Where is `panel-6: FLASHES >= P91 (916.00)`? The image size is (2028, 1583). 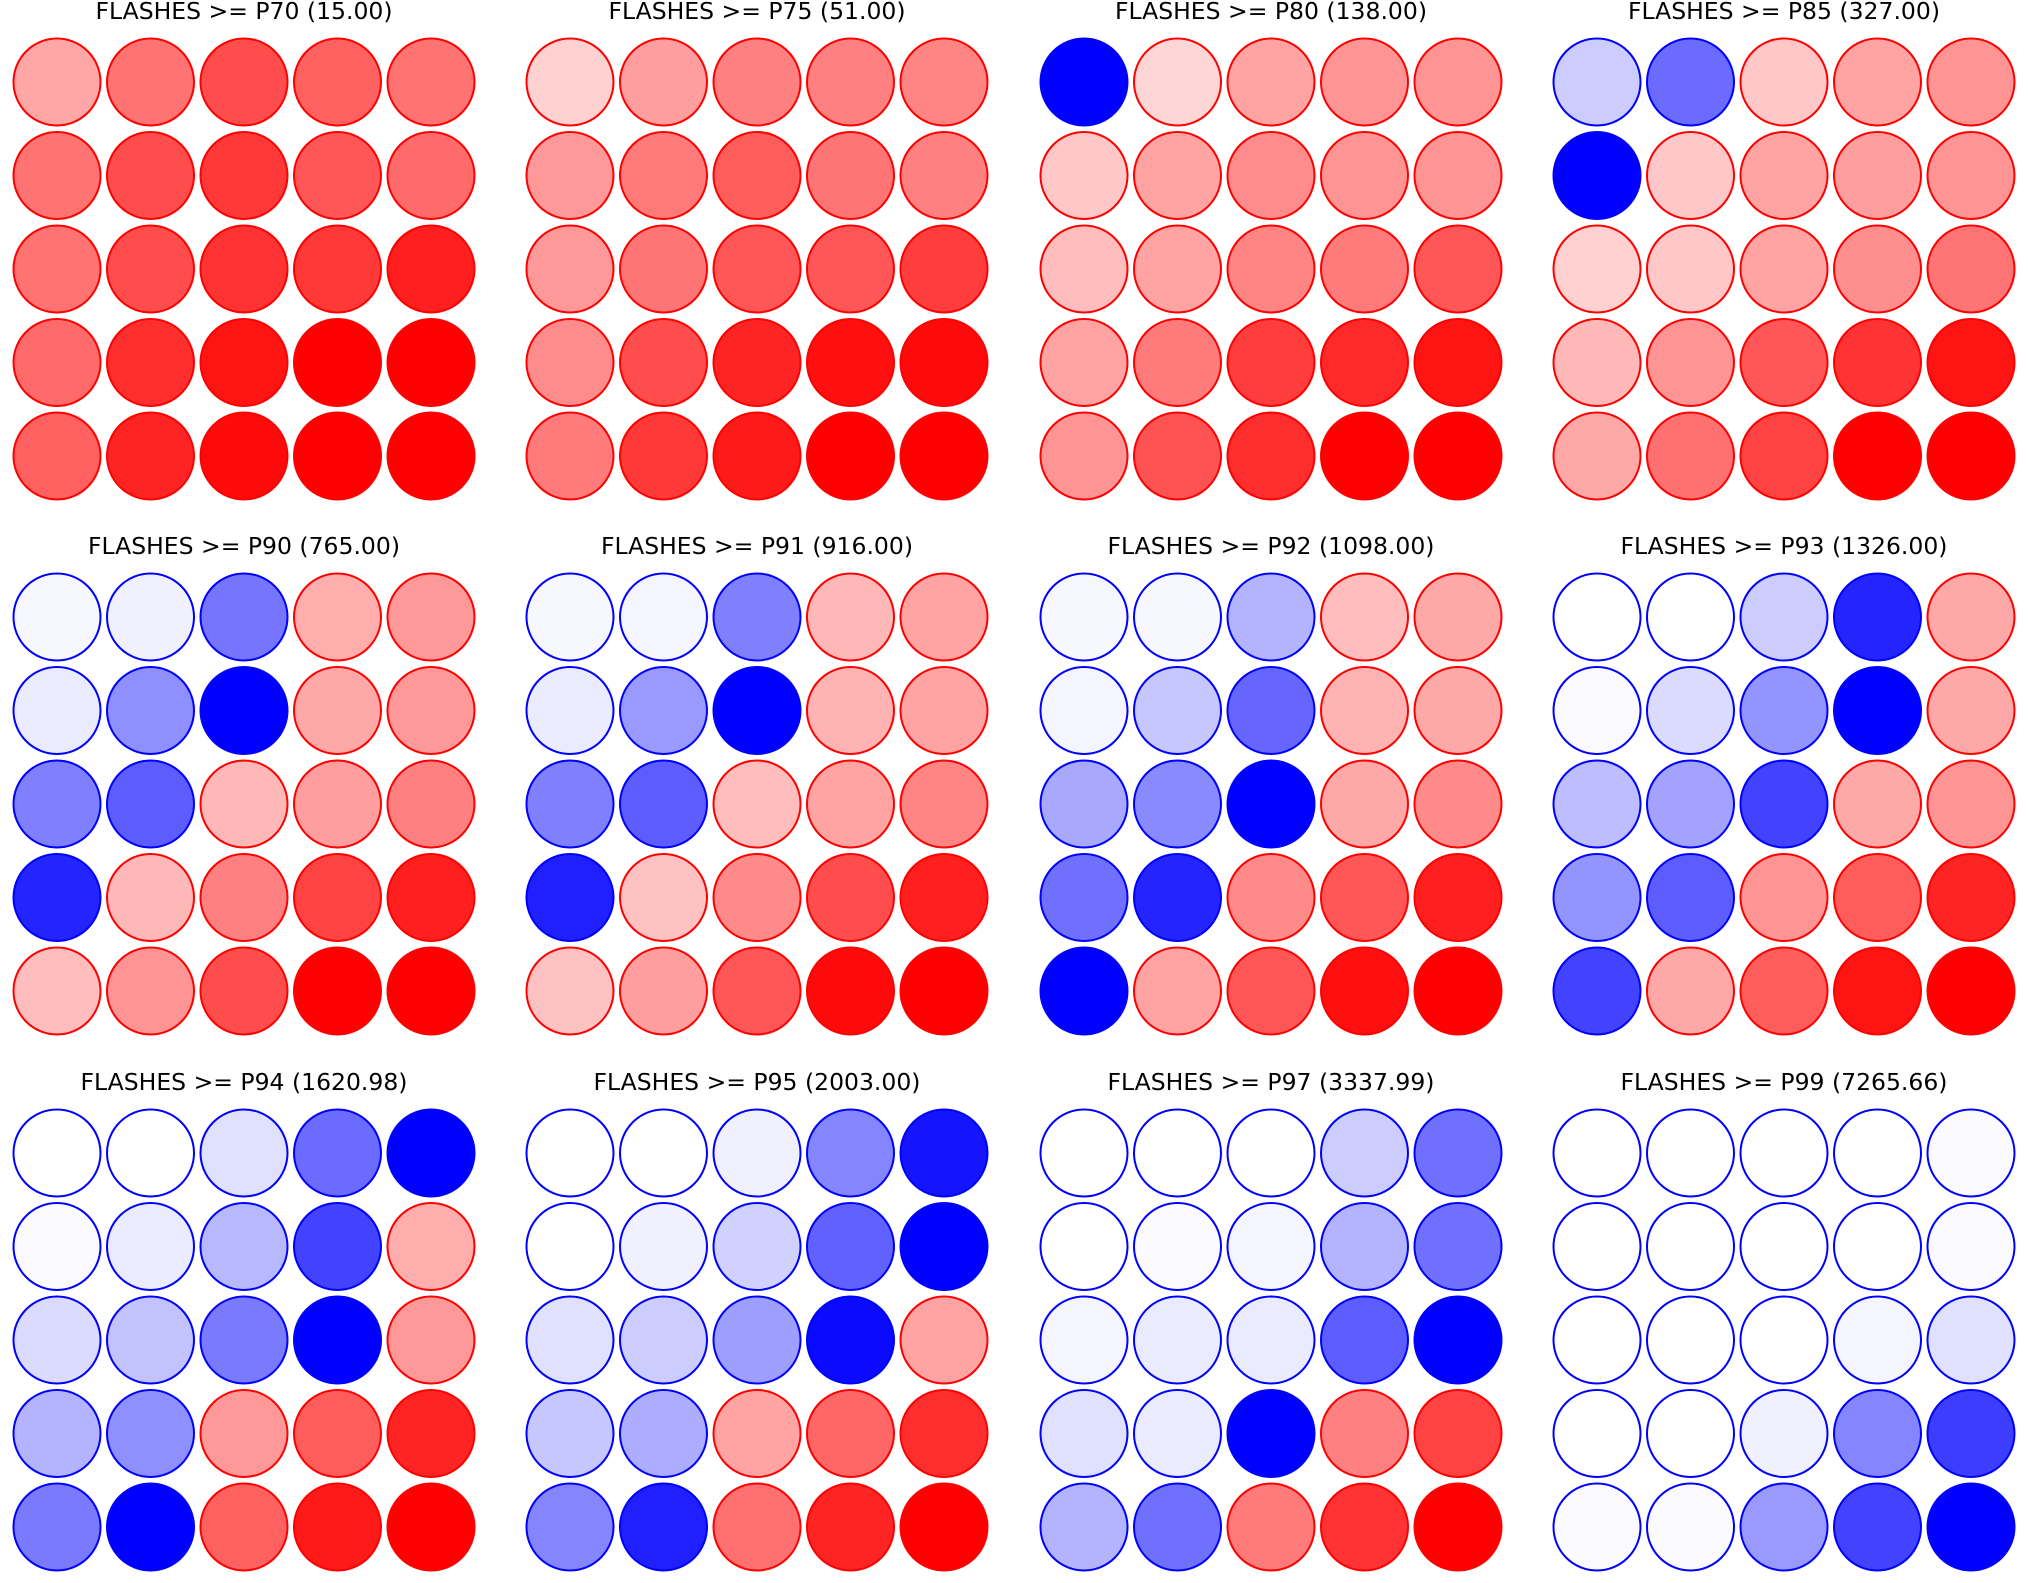 panel-6: FLASHES >= P91 (916.00) is located at coordinates (757, 784).